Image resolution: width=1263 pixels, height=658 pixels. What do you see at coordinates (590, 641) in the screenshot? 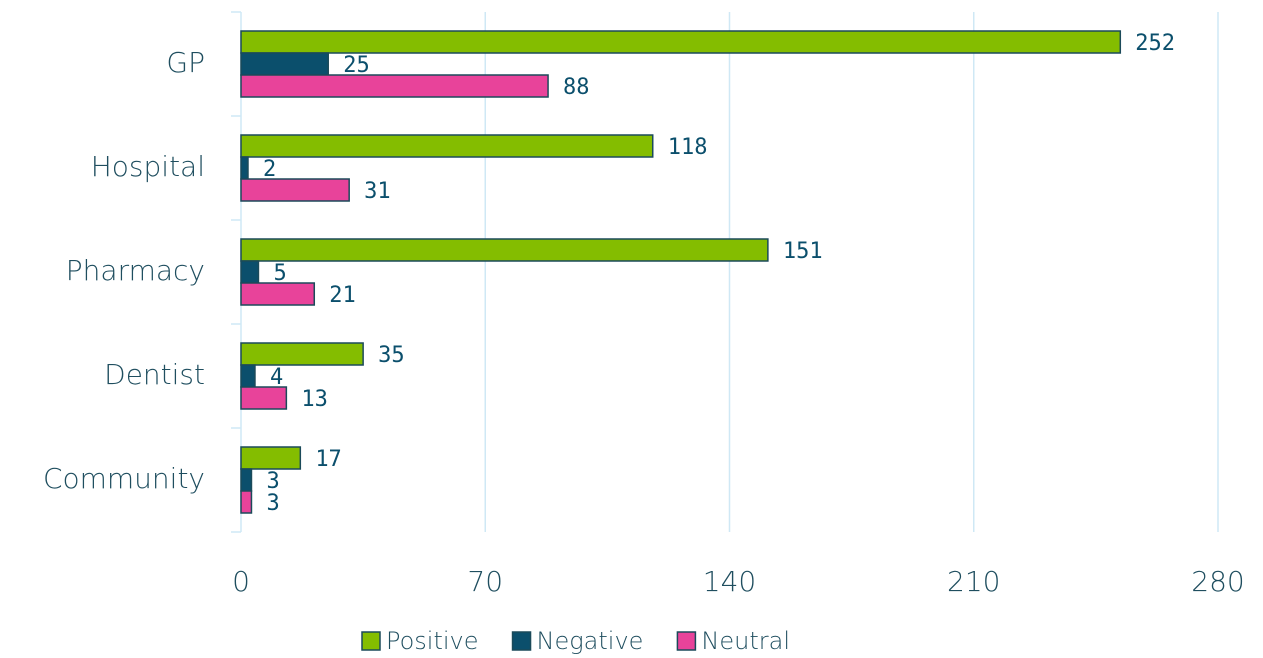
I see `legend-label: Negative` at bounding box center [590, 641].